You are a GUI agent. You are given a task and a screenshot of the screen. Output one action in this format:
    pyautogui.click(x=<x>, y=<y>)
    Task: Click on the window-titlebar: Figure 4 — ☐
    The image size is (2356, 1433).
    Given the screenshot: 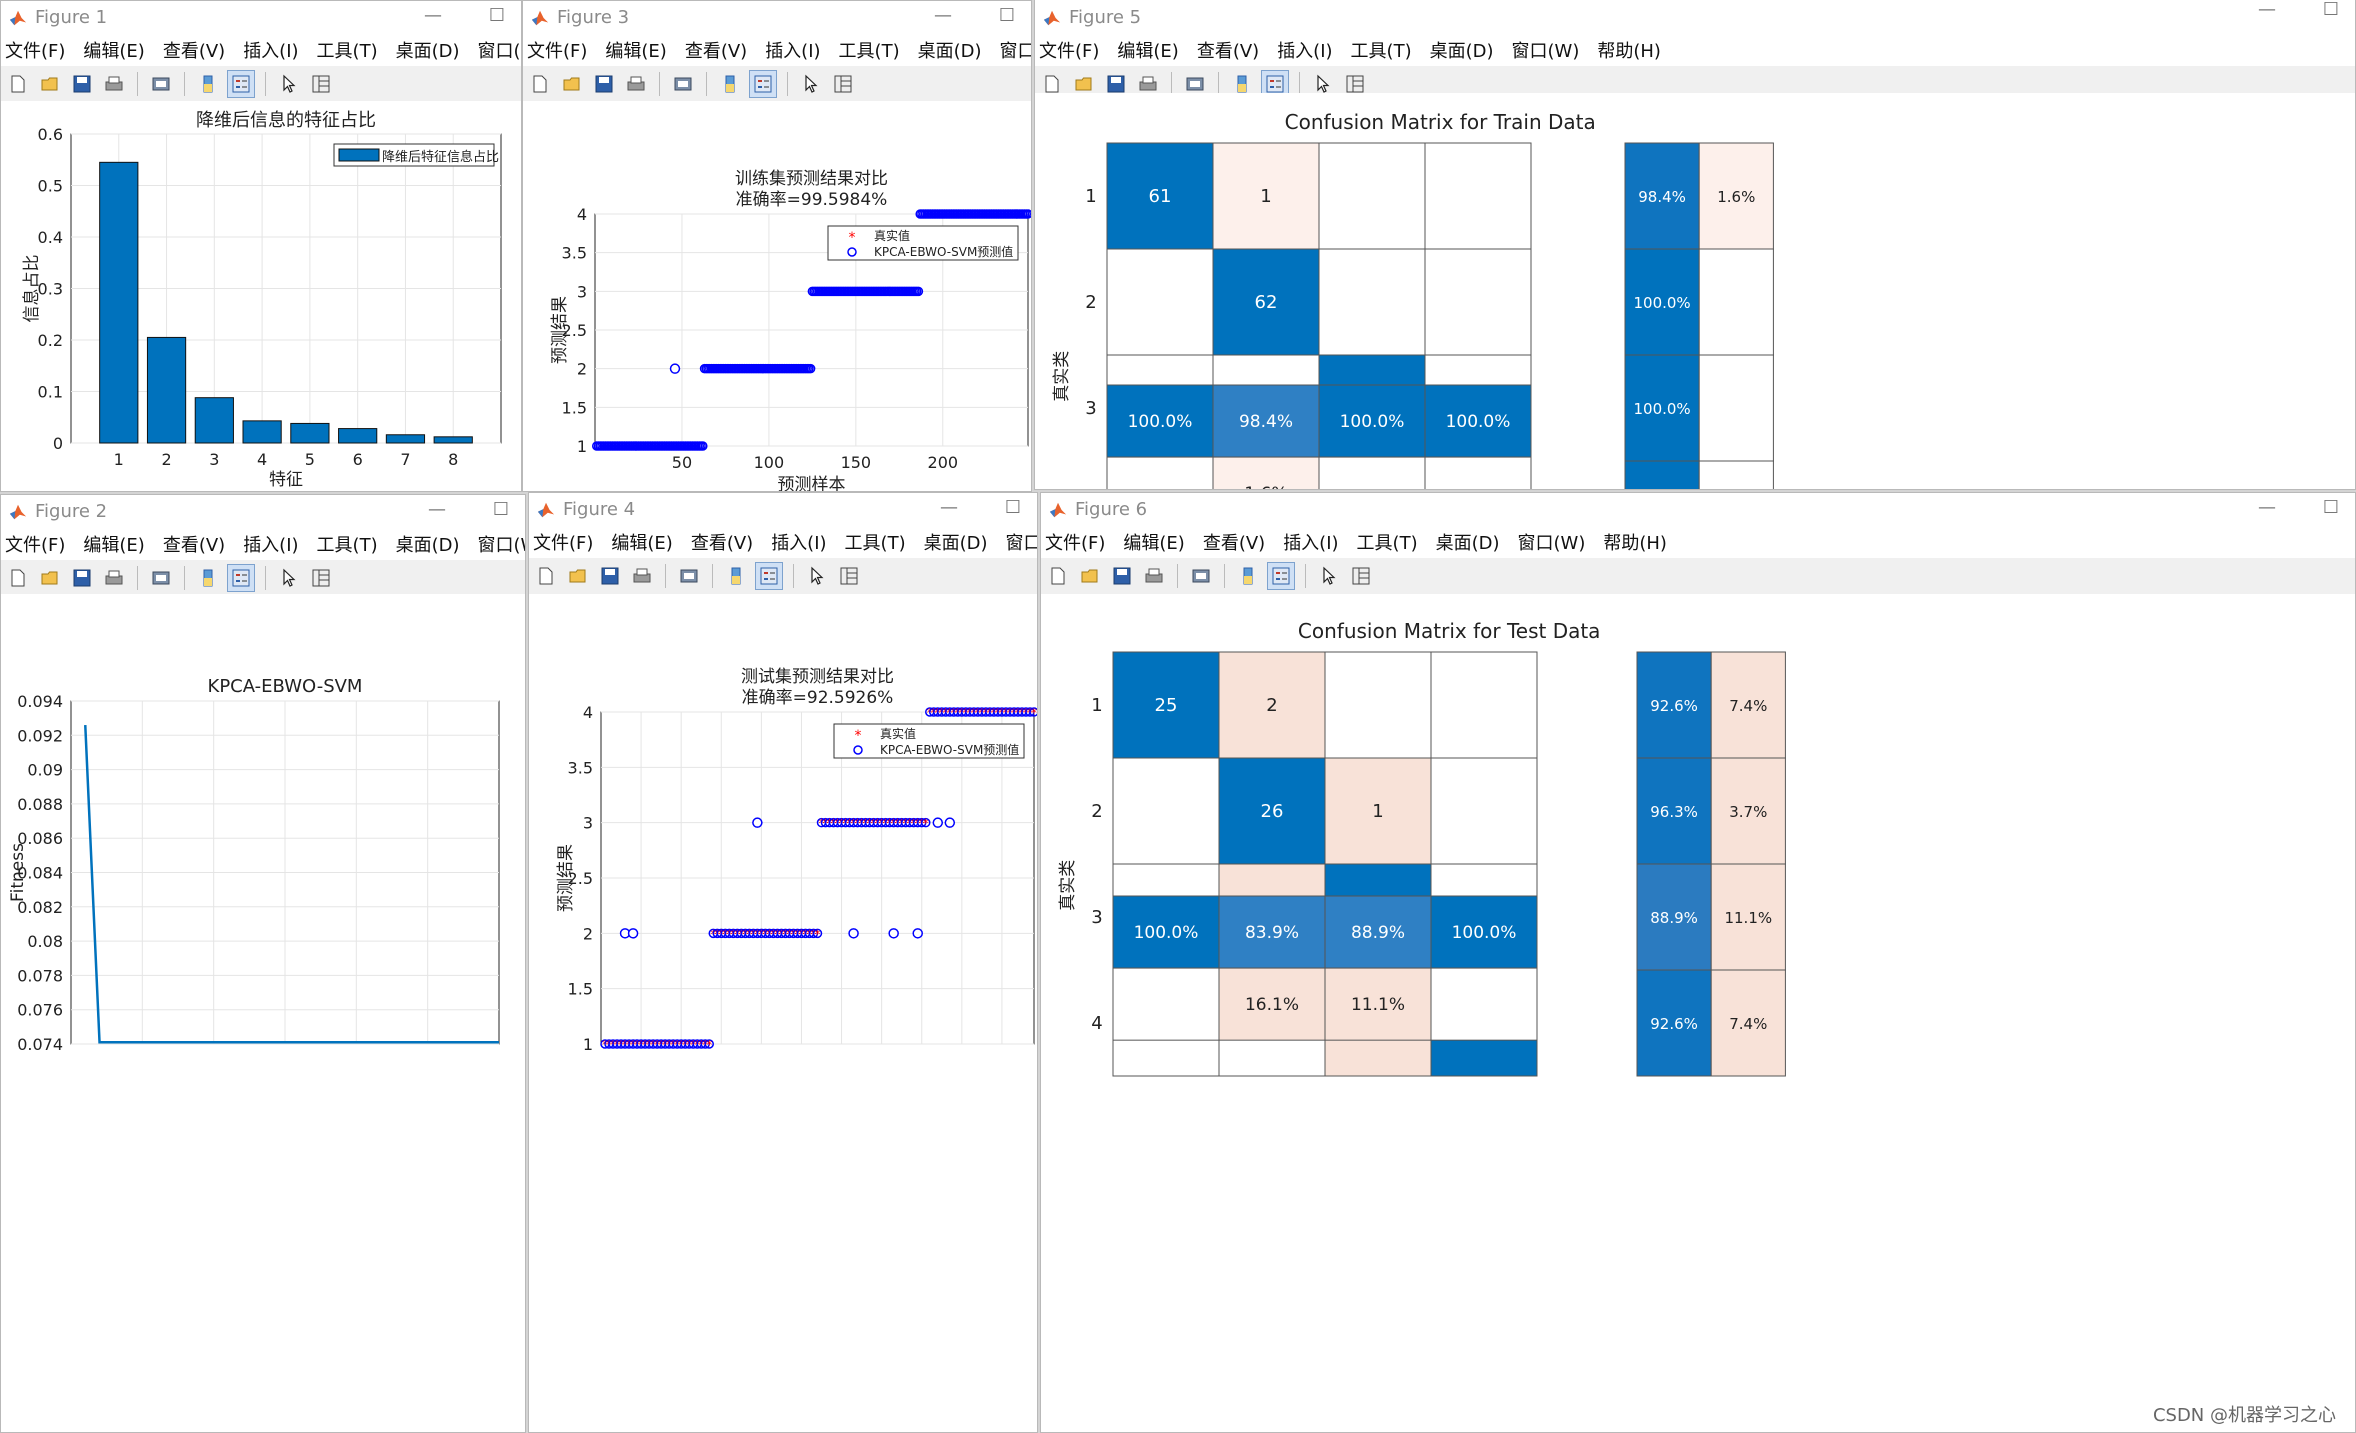 What is the action you would take?
    pyautogui.click(x=783, y=509)
    